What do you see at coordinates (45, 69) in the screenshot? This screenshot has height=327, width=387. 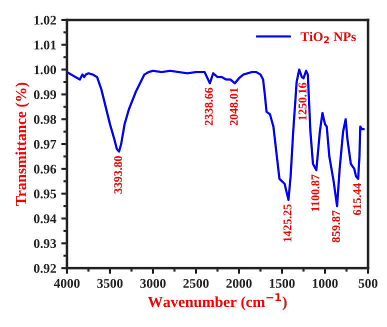 I see `y-tick-label: 1.00` at bounding box center [45, 69].